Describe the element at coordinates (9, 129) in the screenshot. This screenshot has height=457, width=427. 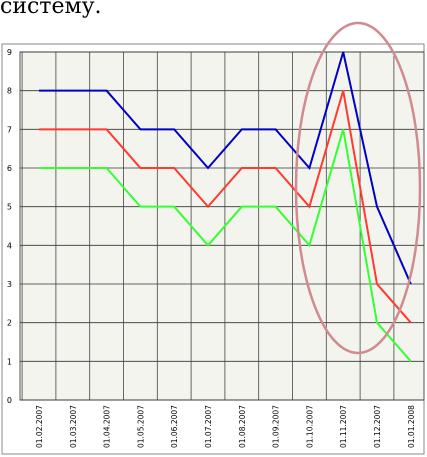
I see `y-tick-label: 7` at that location.